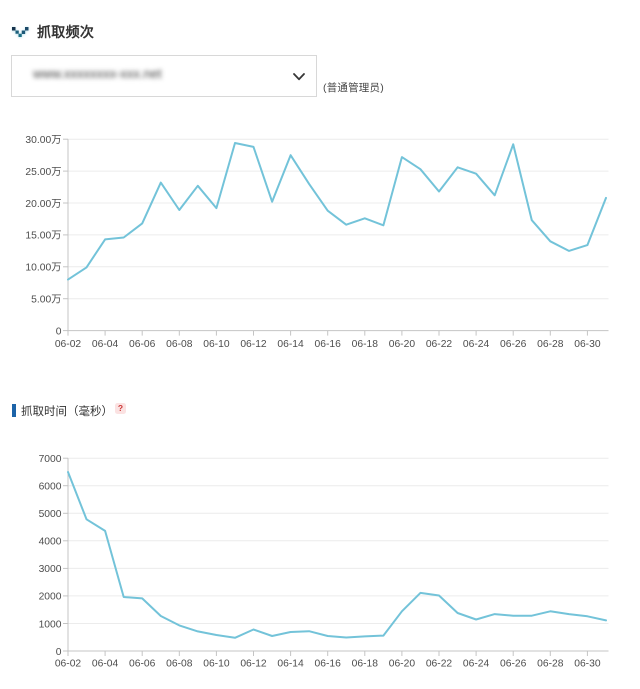  Describe the element at coordinates (50, 624) in the screenshot. I see `svg-text: 1000` at that location.